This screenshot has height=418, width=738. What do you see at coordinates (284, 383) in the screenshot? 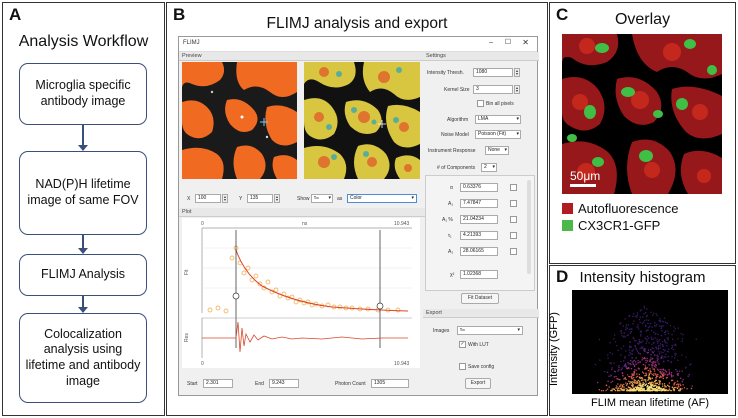
I see `end-input: 9.243` at bounding box center [284, 383].